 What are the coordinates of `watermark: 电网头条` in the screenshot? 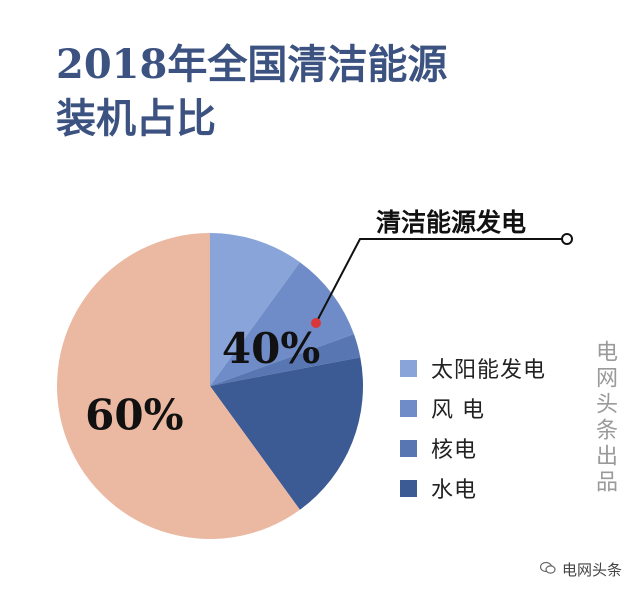 It's located at (580, 569).